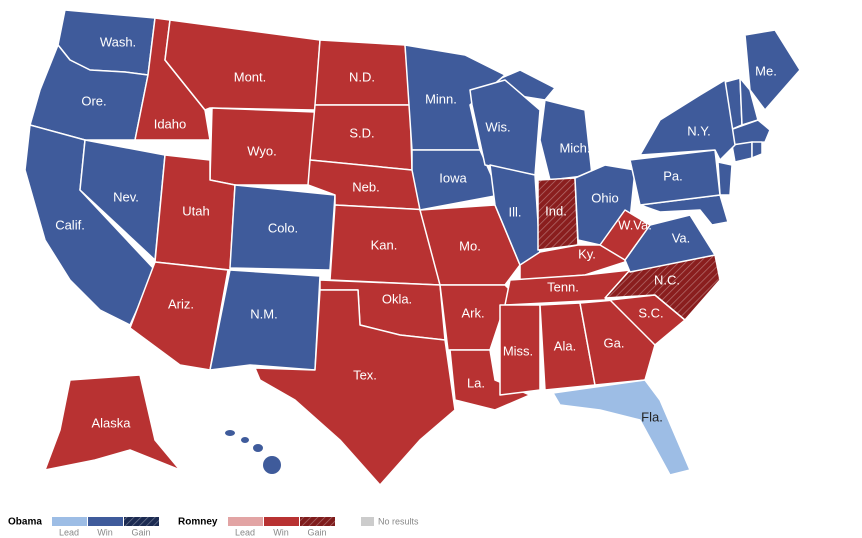  Describe the element at coordinates (263, 313) in the screenshot. I see `state-label: N.M.` at that location.